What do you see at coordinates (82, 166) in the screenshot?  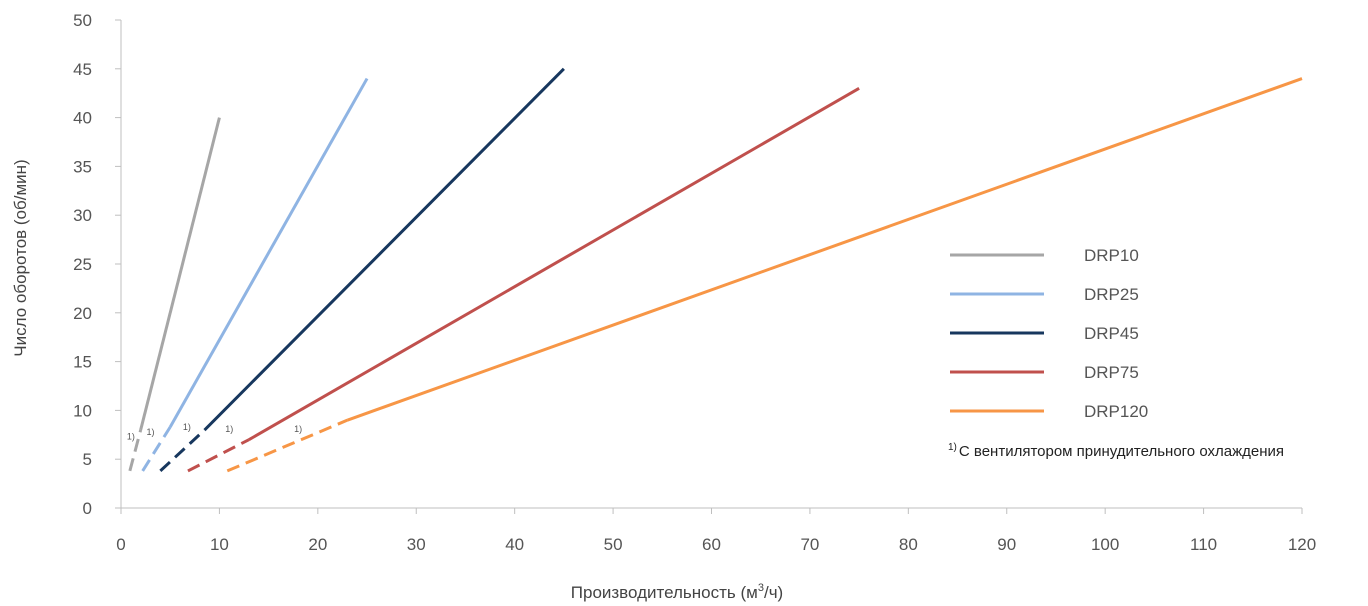 I see `y-tick-label: 35` at bounding box center [82, 166].